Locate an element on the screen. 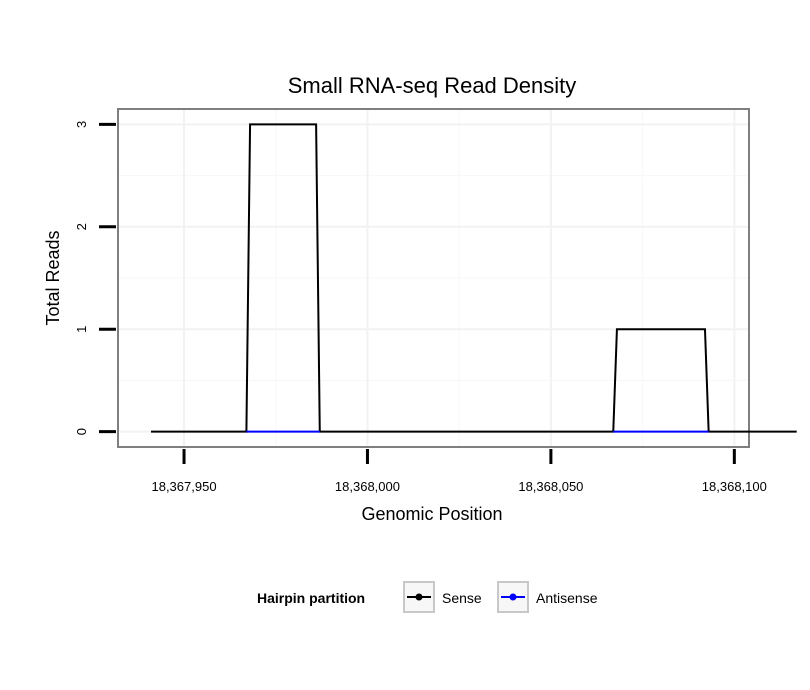 This screenshot has width=810, height=690. x-axis-title: Genomic Position is located at coordinates (431, 514).